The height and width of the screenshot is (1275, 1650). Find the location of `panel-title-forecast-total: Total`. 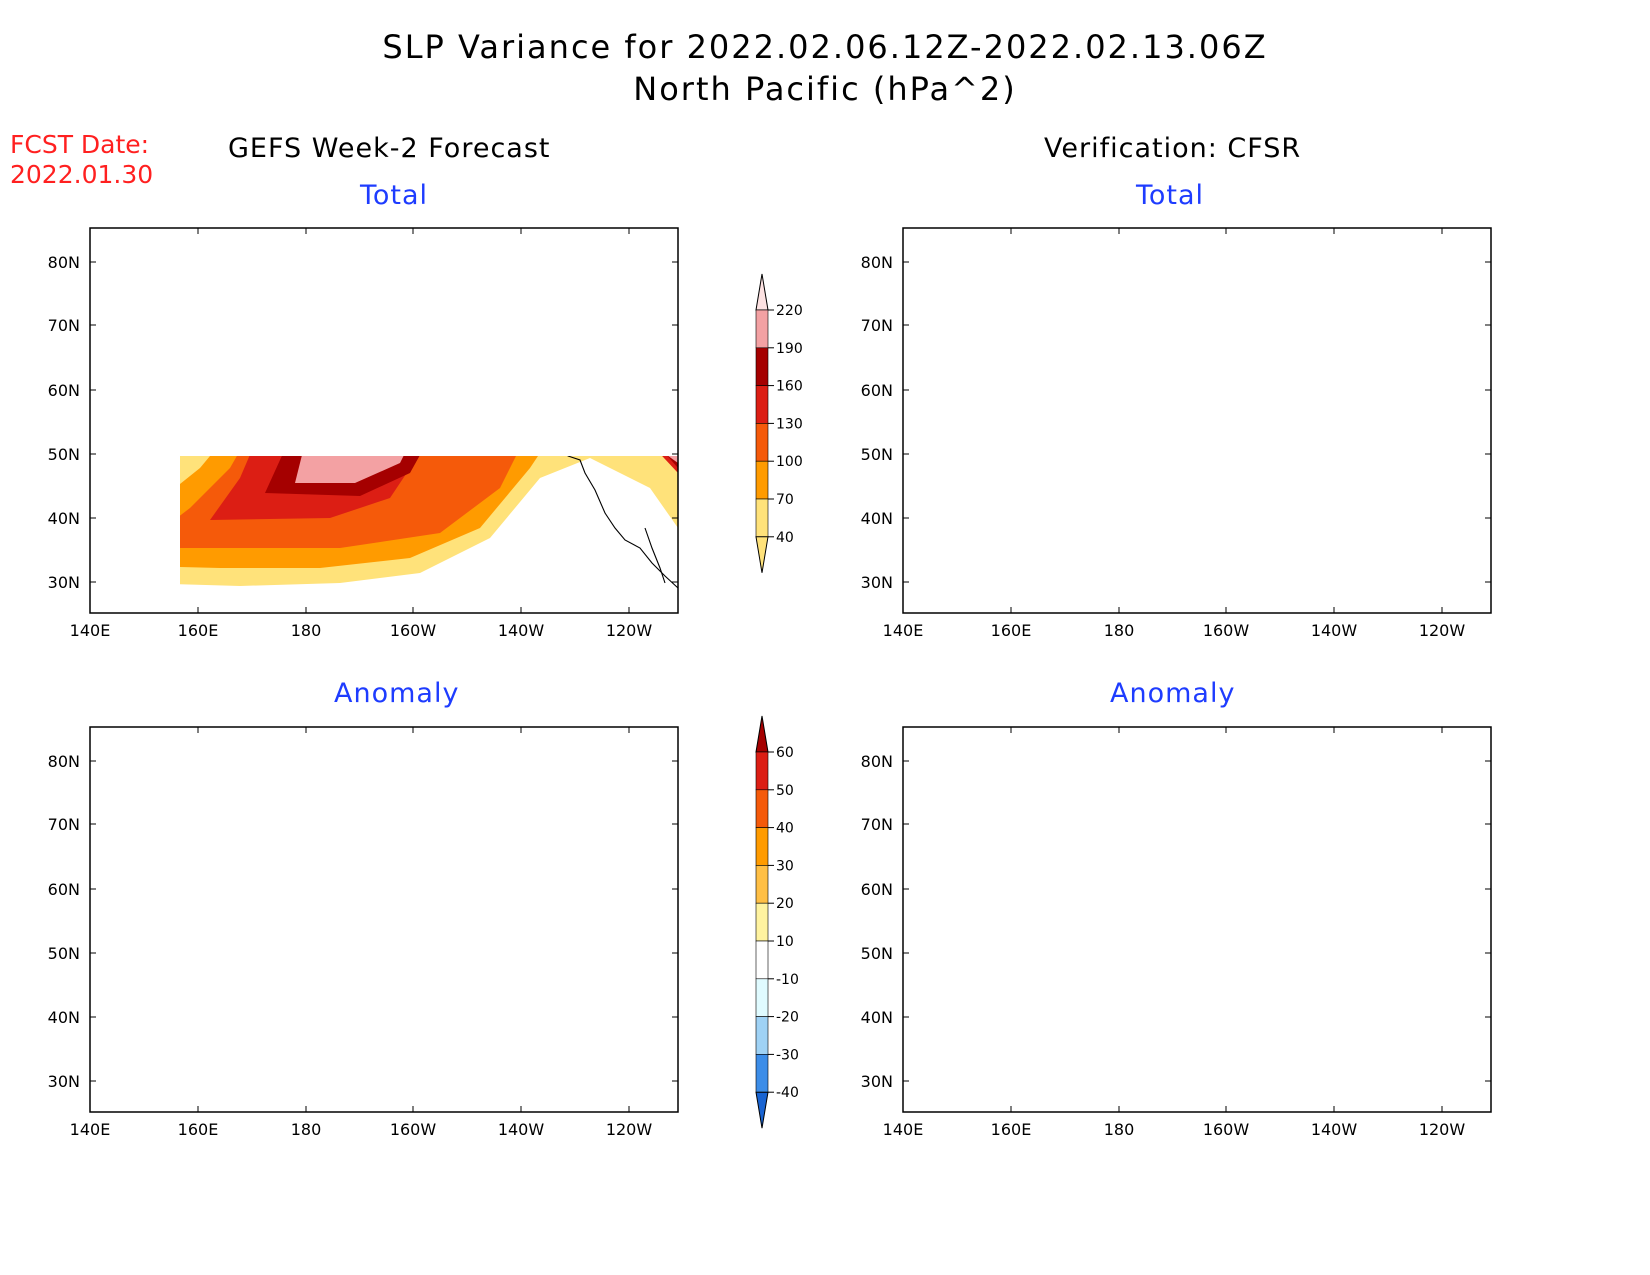

panel-title-forecast-total: Total is located at coordinates (394, 195).